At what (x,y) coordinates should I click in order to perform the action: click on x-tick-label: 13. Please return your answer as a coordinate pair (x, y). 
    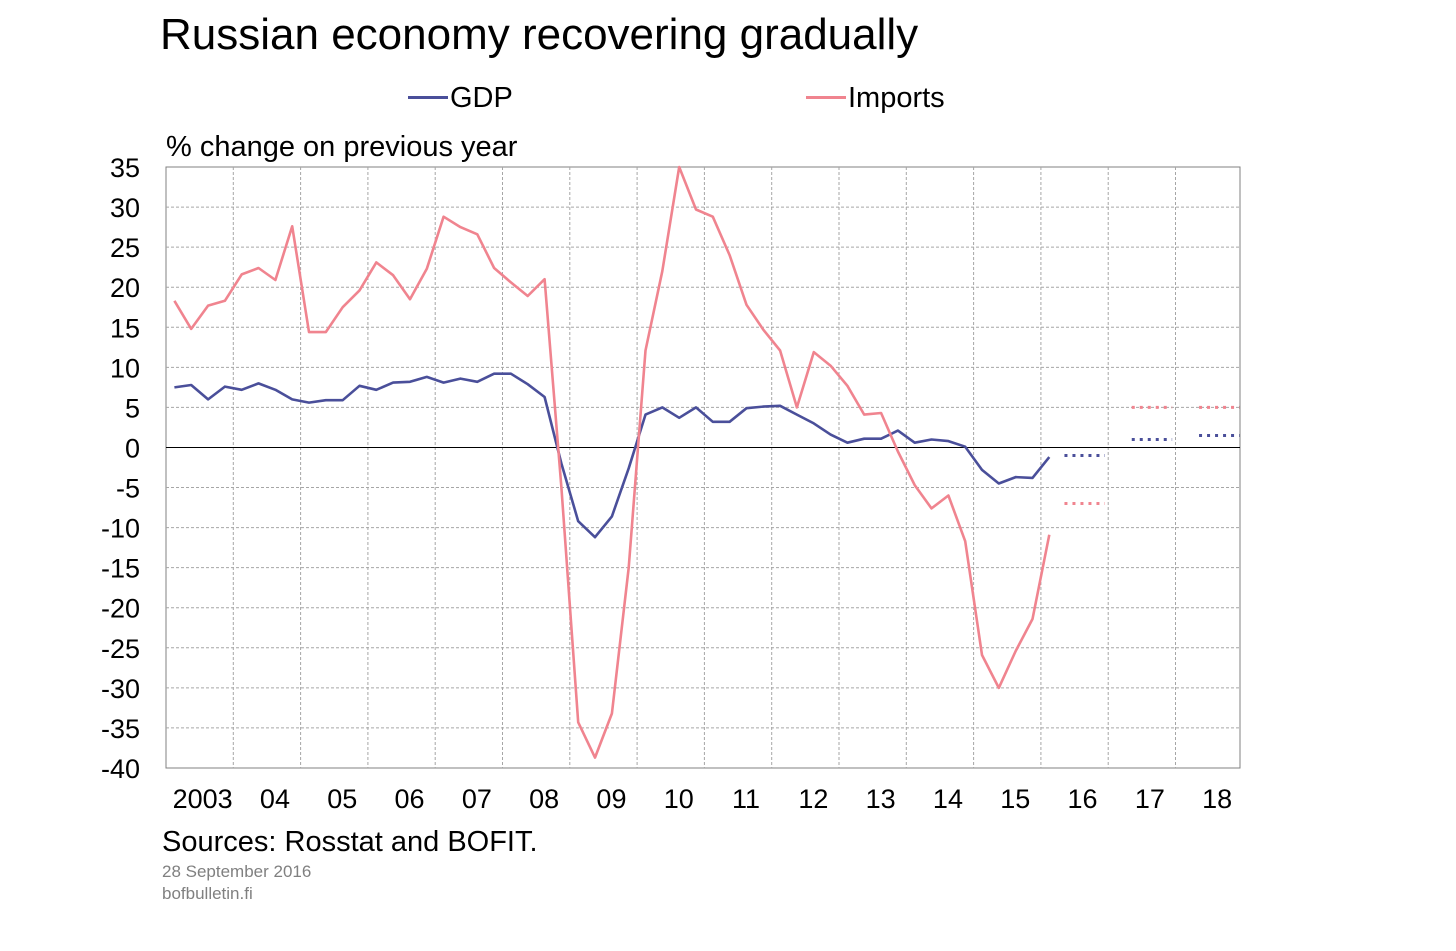
    Looking at the image, I should click on (881, 799).